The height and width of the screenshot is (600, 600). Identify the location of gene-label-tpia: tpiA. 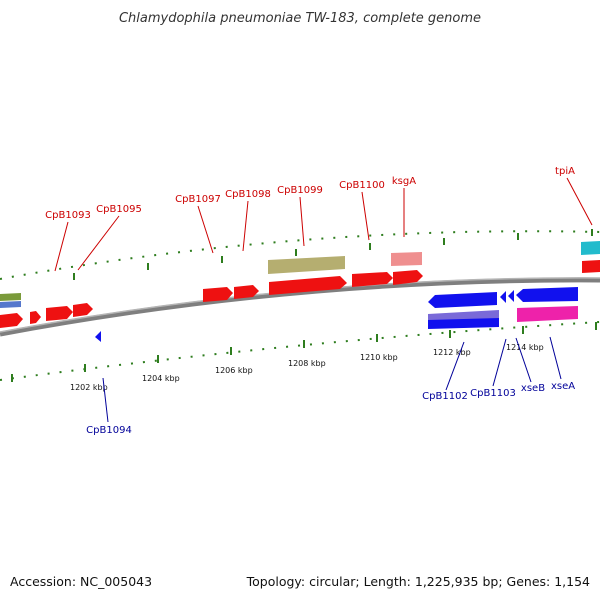
(565, 171).